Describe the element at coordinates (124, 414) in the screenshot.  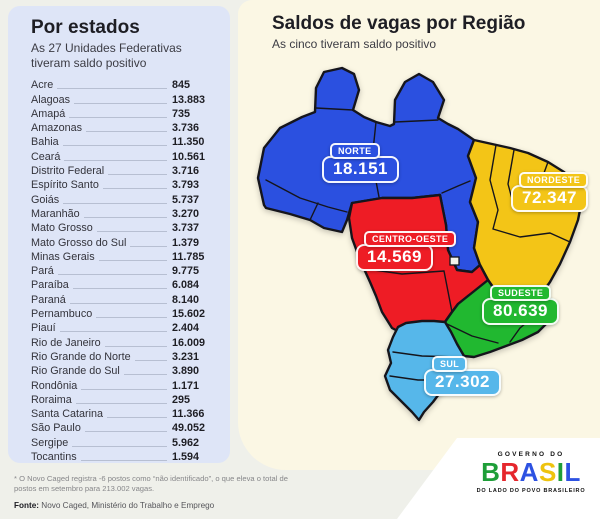
I see `state-row: Santa Catarina 11.366` at that location.